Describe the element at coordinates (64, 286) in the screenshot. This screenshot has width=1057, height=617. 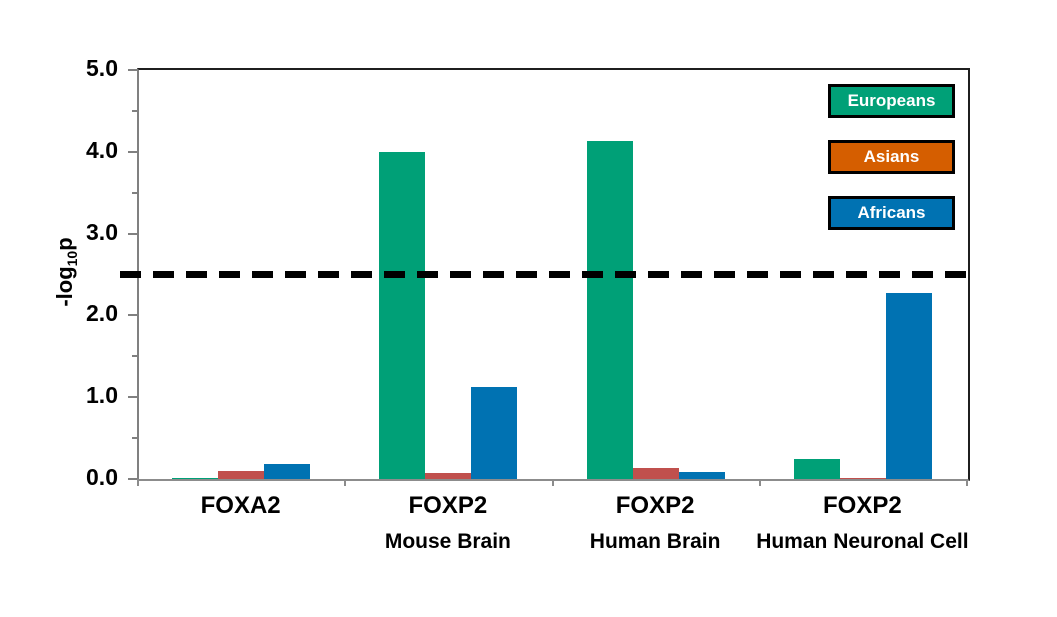
I see `y-axis-title-prefix: -log` at that location.